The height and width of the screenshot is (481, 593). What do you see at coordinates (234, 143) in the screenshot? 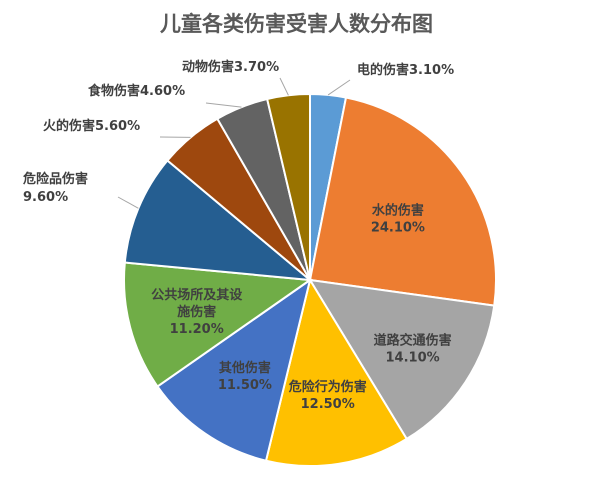
I see `leader-lines` at bounding box center [234, 143].